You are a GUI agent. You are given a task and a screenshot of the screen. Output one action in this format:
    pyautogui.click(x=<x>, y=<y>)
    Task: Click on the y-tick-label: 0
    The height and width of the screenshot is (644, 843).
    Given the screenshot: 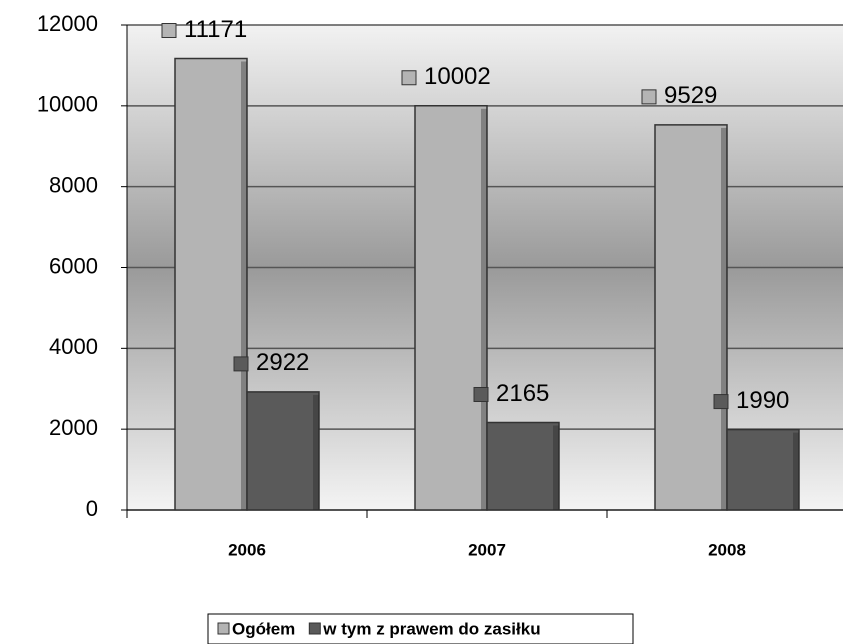 What is the action you would take?
    pyautogui.click(x=92, y=508)
    